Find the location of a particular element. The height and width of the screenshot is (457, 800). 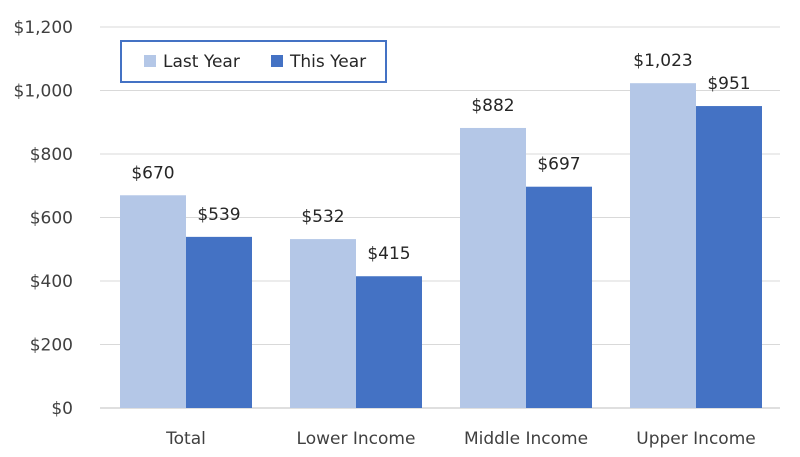

legend-swatch-last-year is located at coordinates (150, 61).